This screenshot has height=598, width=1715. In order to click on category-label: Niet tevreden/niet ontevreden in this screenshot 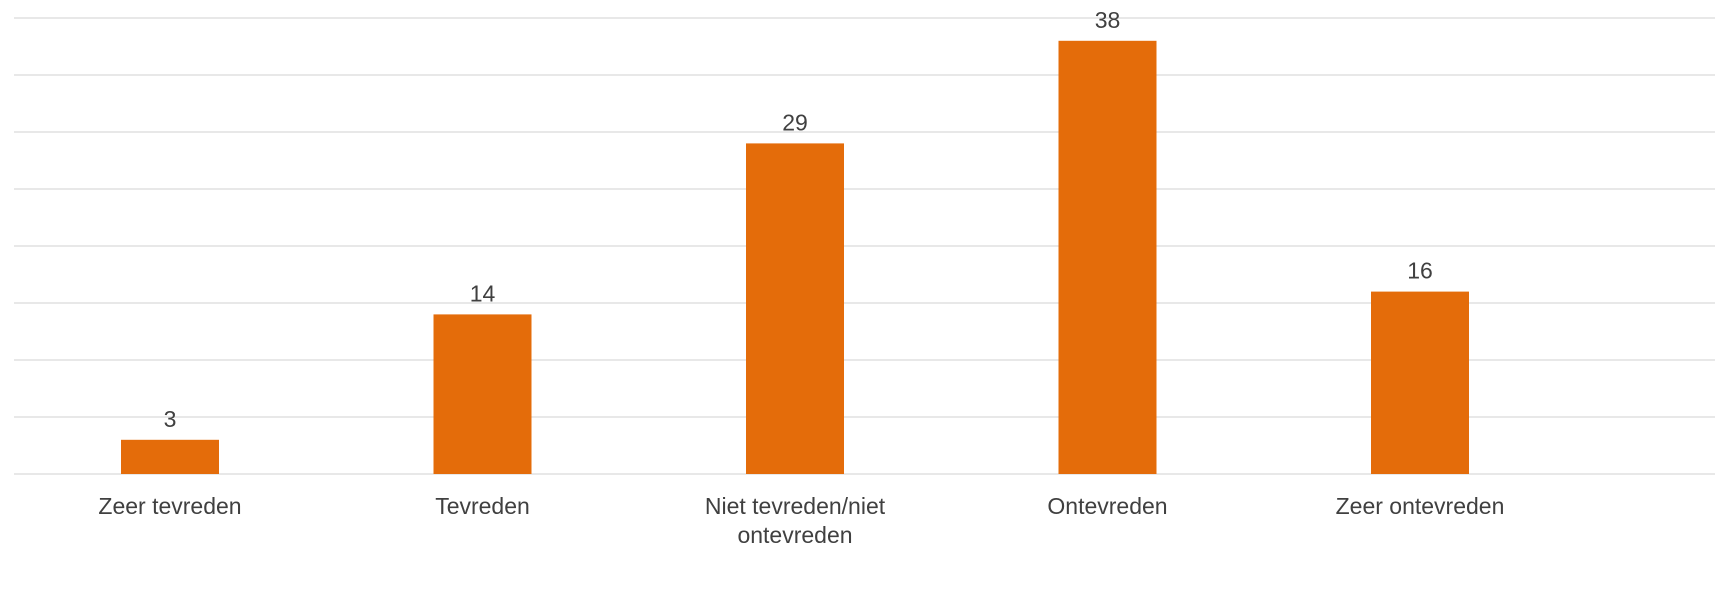, I will do `click(795, 520)`.